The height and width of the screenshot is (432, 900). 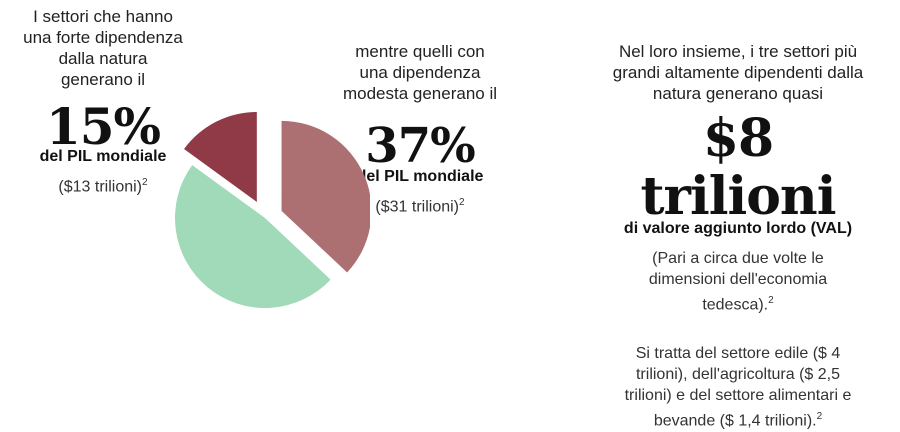 I want to click on intro-line: dalla natura, so click(x=103, y=58).